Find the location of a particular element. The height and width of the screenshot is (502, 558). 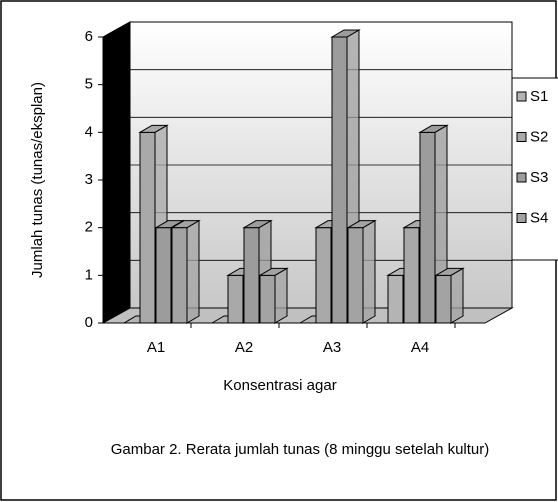

x-tick-label: A1 is located at coordinates (156, 347).